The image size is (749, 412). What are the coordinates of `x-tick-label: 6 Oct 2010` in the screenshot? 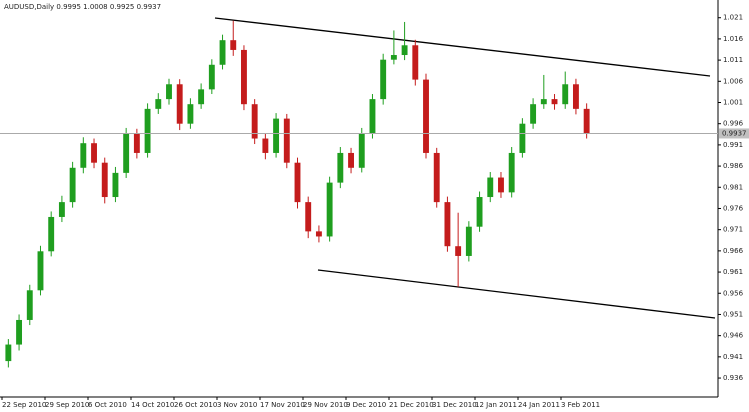 It's located at (107, 405).